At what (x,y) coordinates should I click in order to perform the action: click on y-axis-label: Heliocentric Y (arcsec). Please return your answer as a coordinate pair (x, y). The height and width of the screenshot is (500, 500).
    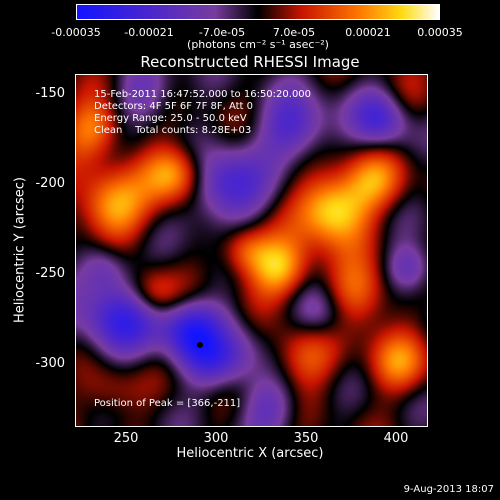
    Looking at the image, I should click on (20, 250).